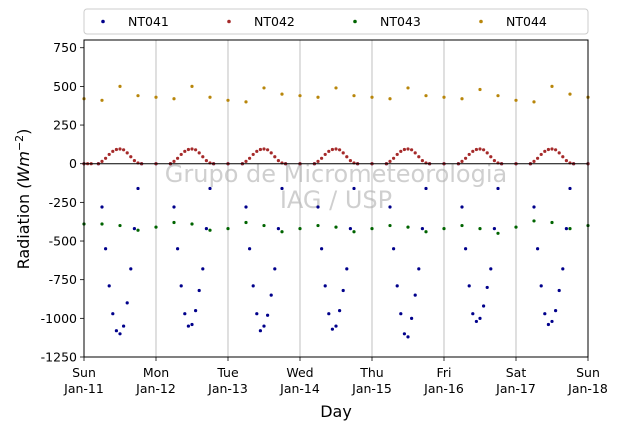  Describe the element at coordinates (587, 388) in the screenshot. I see `x-tick-date-7: Jan-18` at that location.